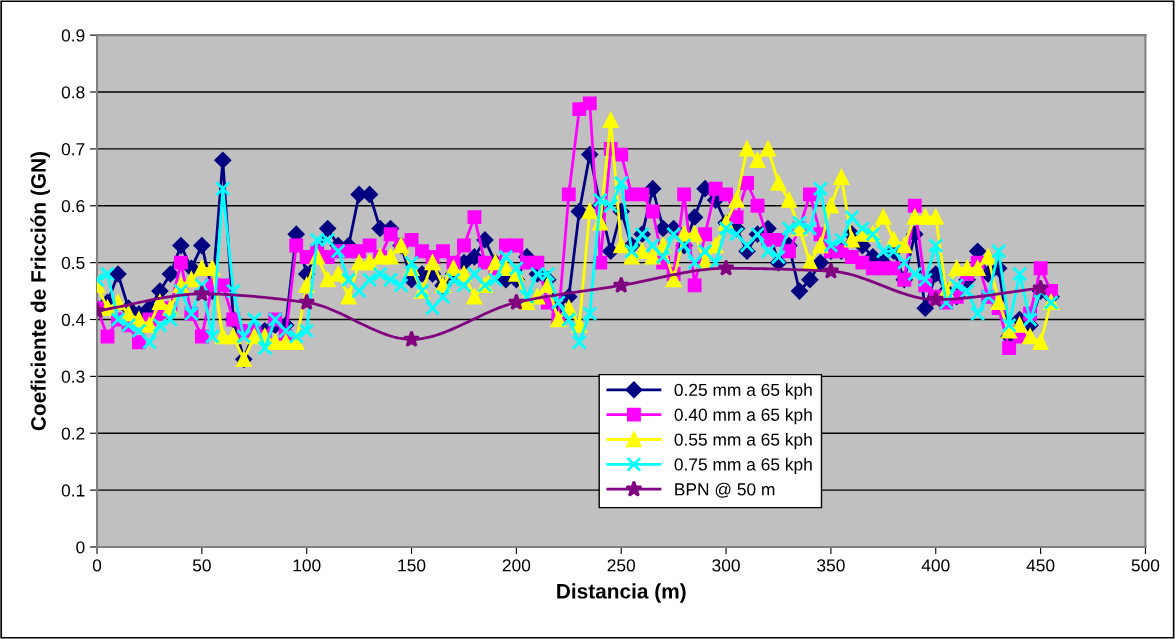 This screenshot has width=1176, height=639. What do you see at coordinates (201, 565) in the screenshot?
I see `x-tick-label: 50` at bounding box center [201, 565].